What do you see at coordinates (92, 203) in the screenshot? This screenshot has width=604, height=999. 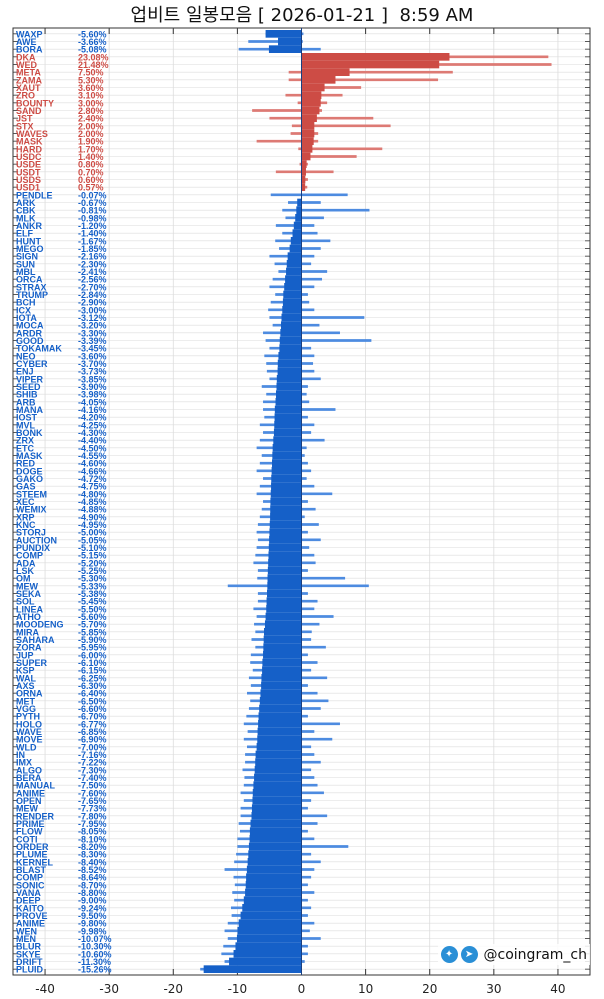 I see `change-label: -0.67%` at bounding box center [92, 203].